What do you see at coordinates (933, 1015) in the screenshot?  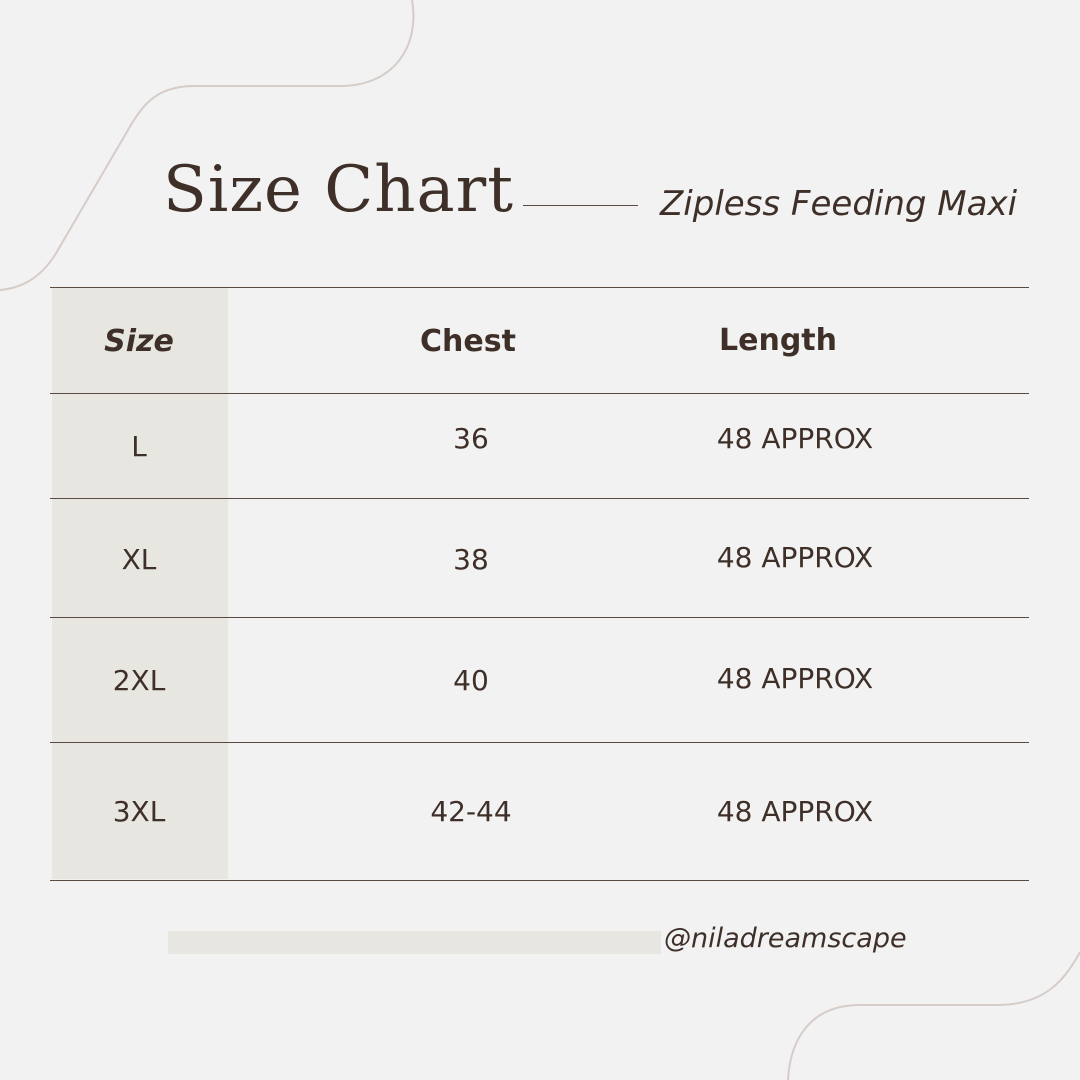 I see `bottom-right-curve` at bounding box center [933, 1015].